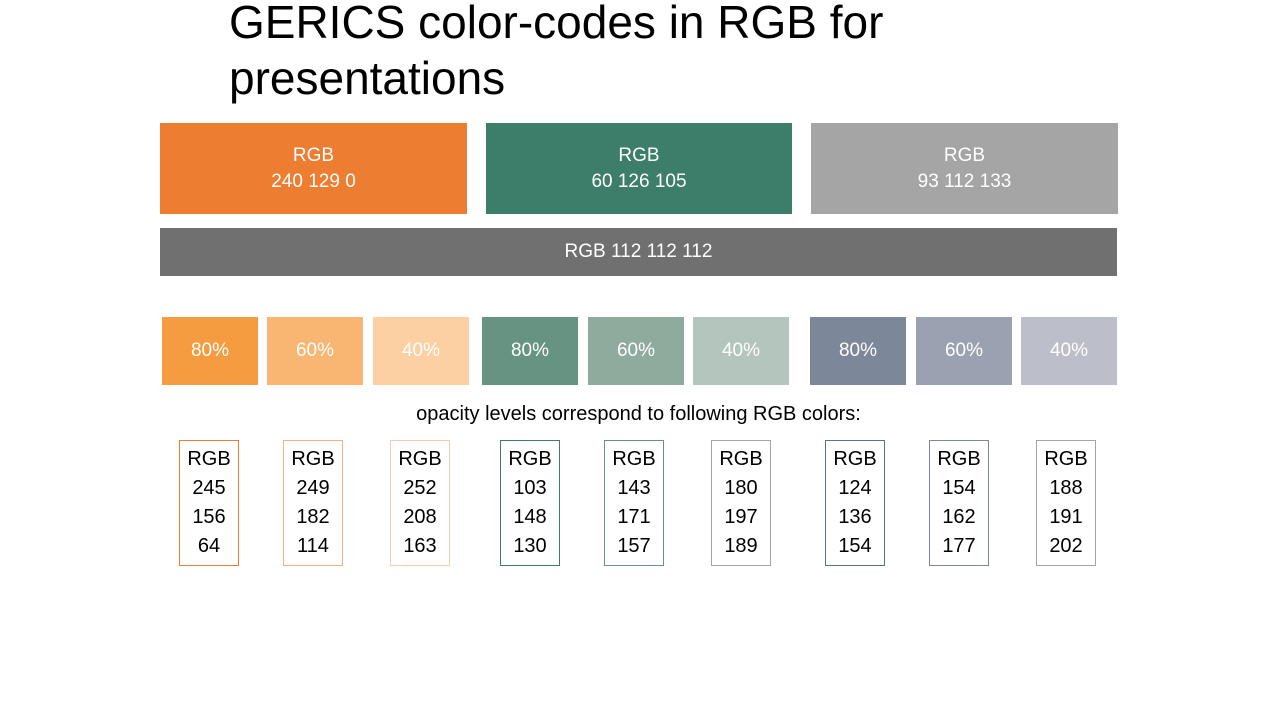 The width and height of the screenshot is (1280, 720). What do you see at coordinates (313, 503) in the screenshot?
I see `rgb-code-box: RGB 249 182 114` at bounding box center [313, 503].